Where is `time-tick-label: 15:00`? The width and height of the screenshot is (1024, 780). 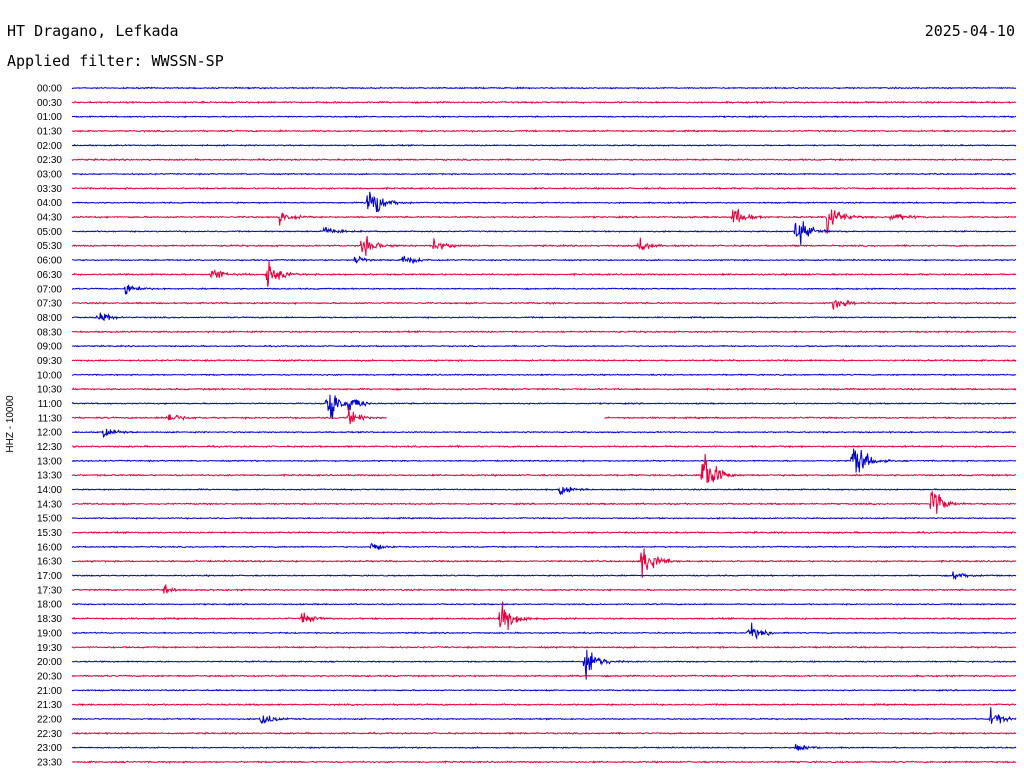
time-tick-label: 15:00 is located at coordinates (49, 519).